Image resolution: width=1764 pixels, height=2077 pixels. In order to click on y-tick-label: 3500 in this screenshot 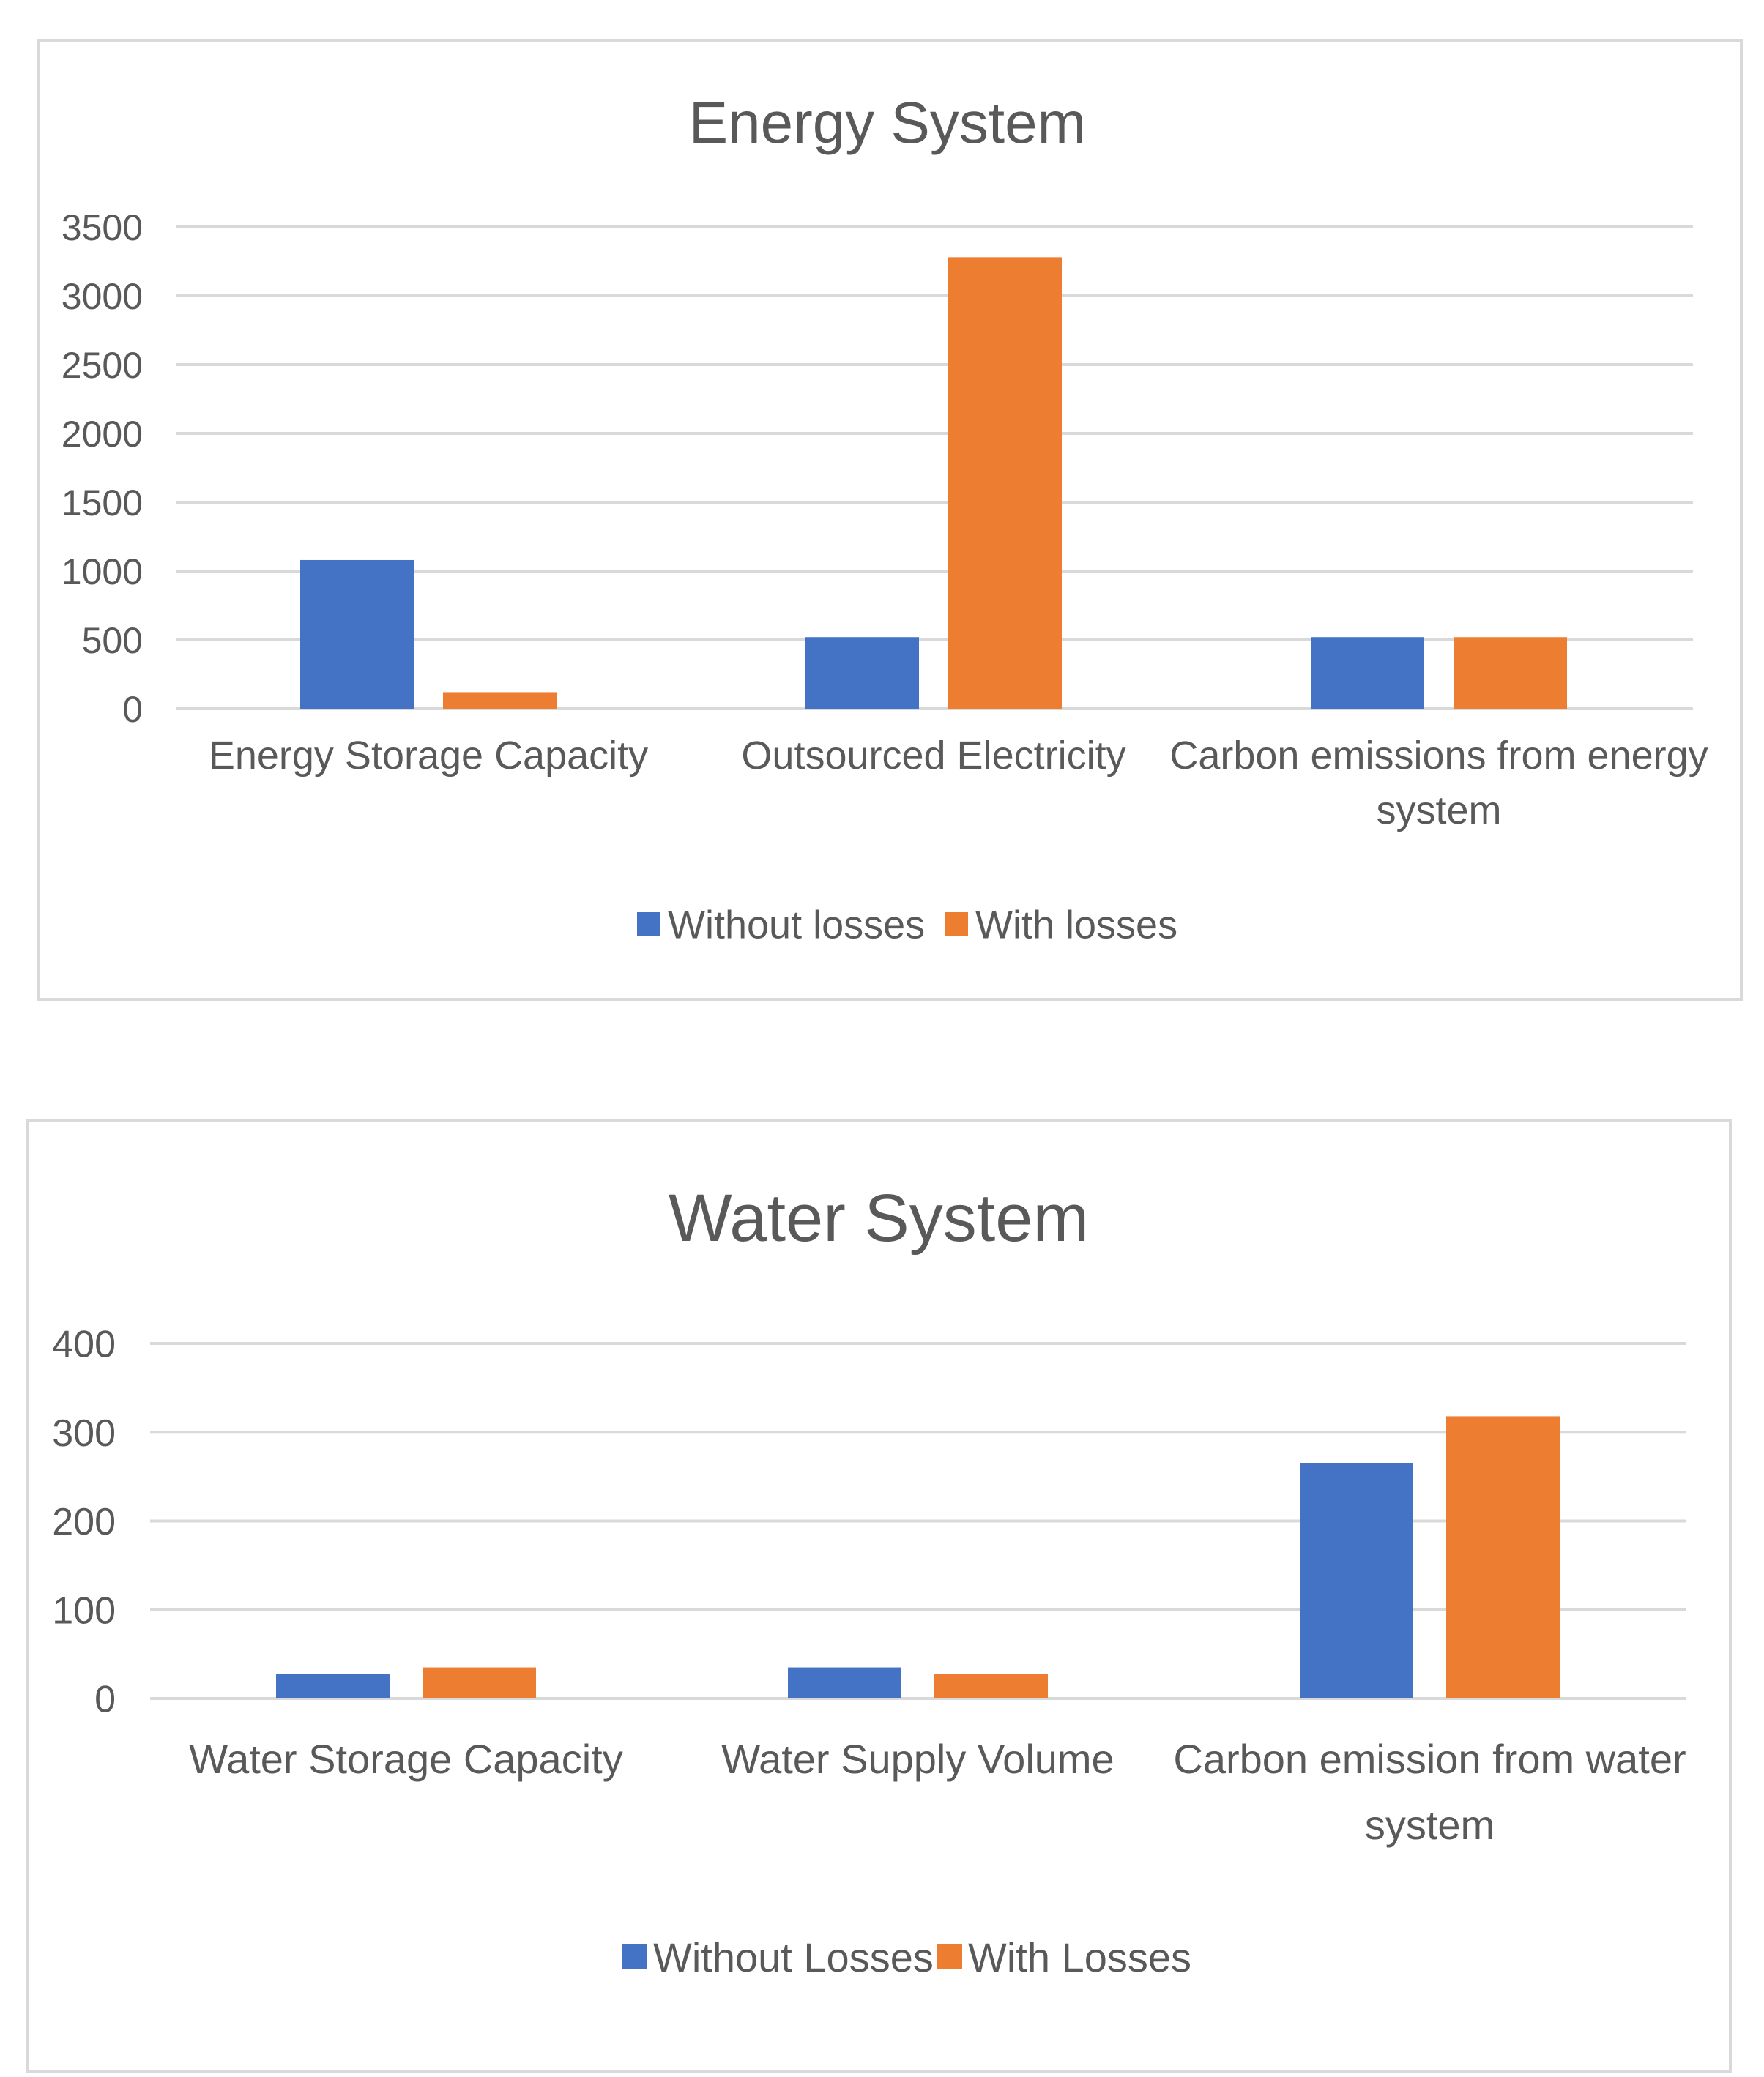, I will do `click(102, 227)`.